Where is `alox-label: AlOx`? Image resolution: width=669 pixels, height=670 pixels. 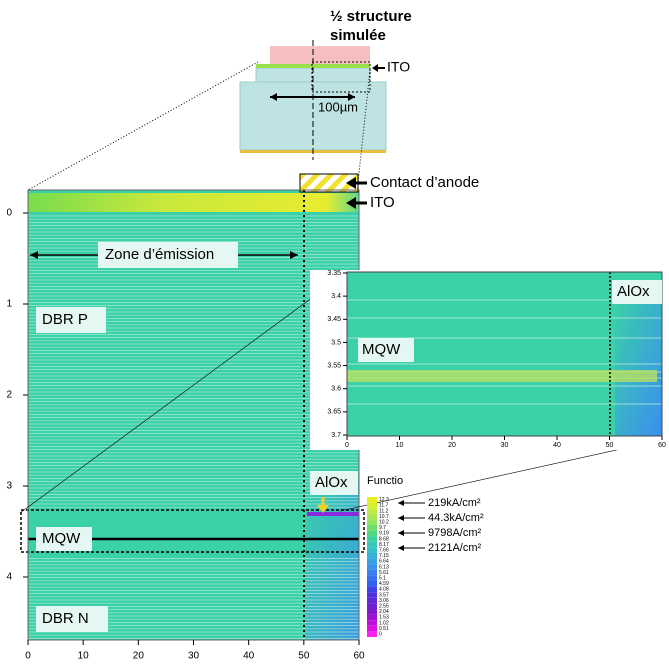 alox-label: AlOx is located at coordinates (331, 482).